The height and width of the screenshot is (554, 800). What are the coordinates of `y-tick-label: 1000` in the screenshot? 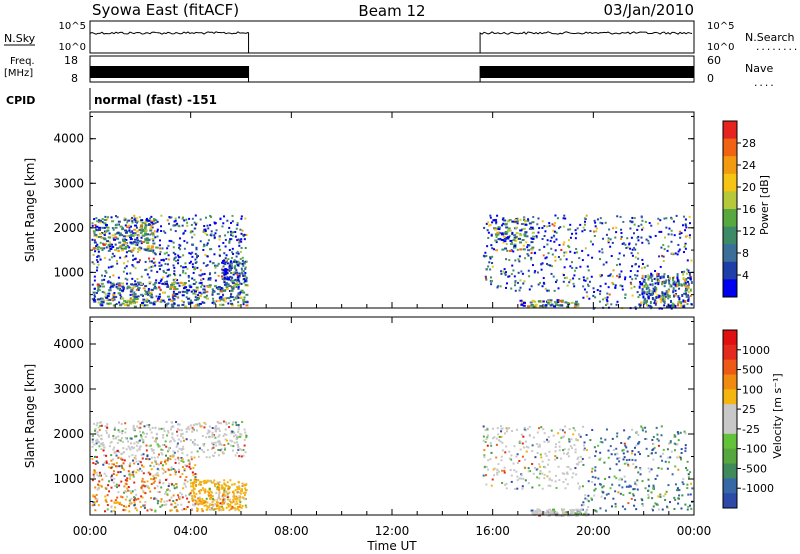 It's located at (68, 479).